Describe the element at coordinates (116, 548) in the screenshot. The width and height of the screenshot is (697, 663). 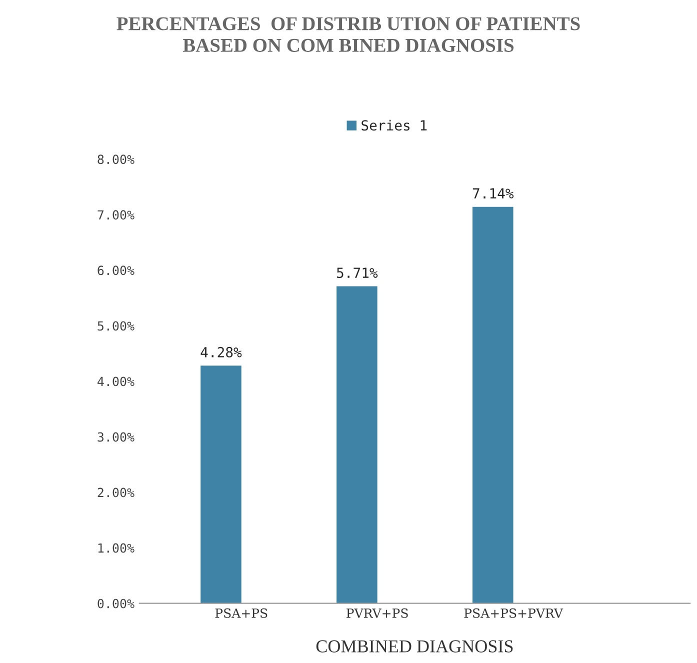
I see `y-tick-label: 1.00%` at that location.